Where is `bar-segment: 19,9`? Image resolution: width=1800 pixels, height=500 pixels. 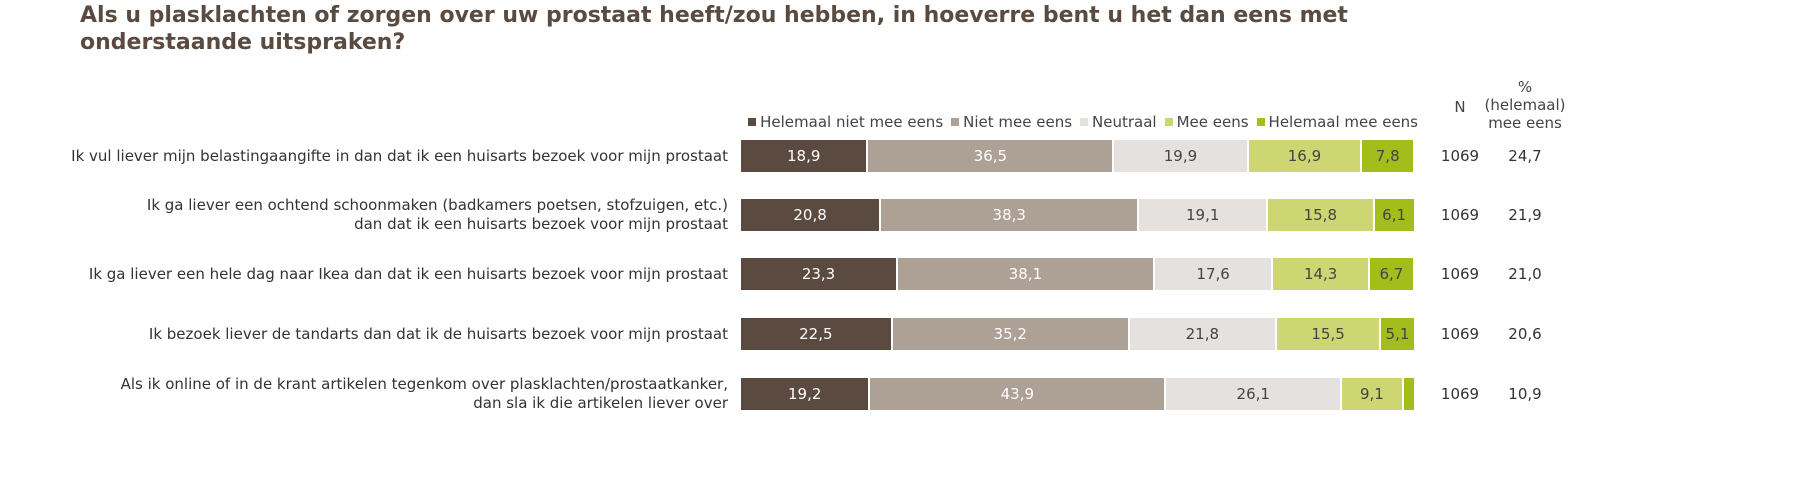
bar-segment: 19,9 is located at coordinates (1181, 156).